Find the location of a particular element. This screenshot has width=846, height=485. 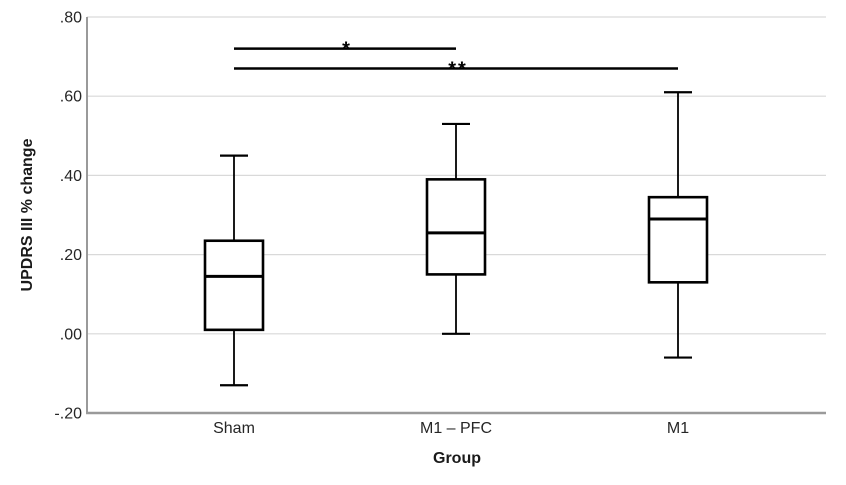

x-category-label-m1-pfc: M1 – PFC is located at coordinates (456, 428).